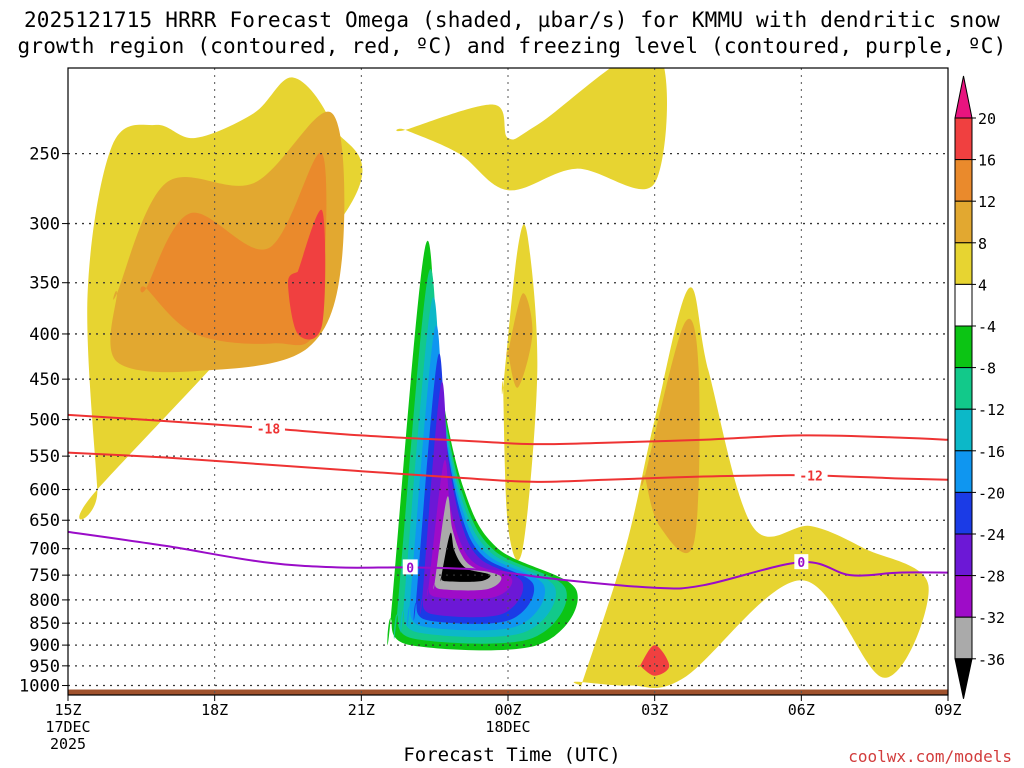  I want to click on colorbar-label: 12, so click(987, 202).